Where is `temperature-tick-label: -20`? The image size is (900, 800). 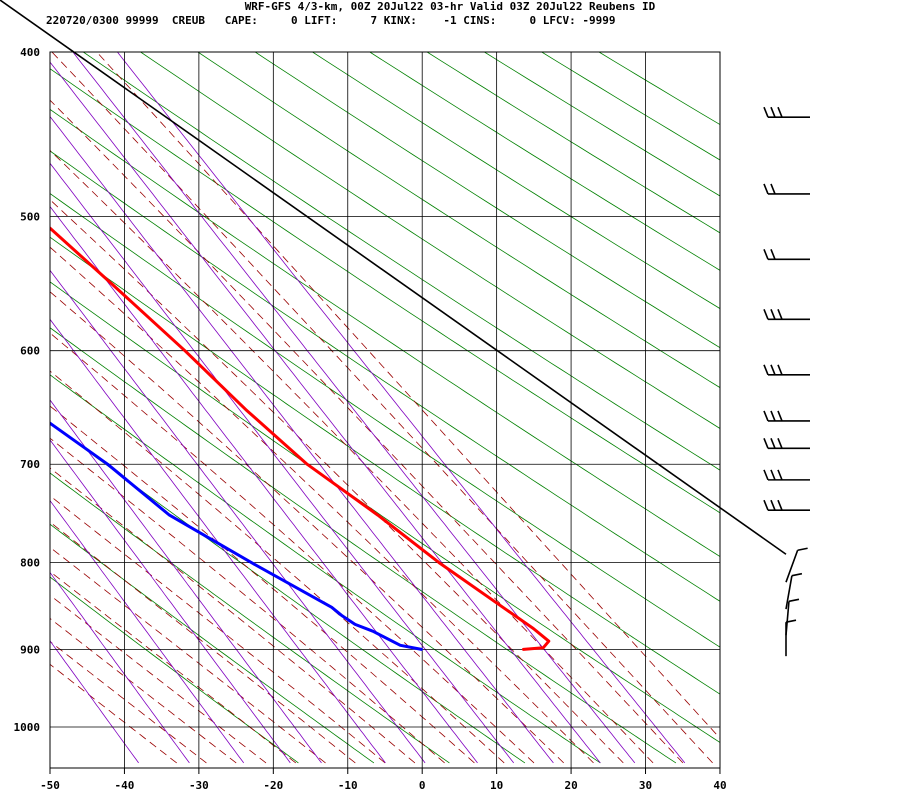 temperature-tick-label: -20 is located at coordinates (273, 785).